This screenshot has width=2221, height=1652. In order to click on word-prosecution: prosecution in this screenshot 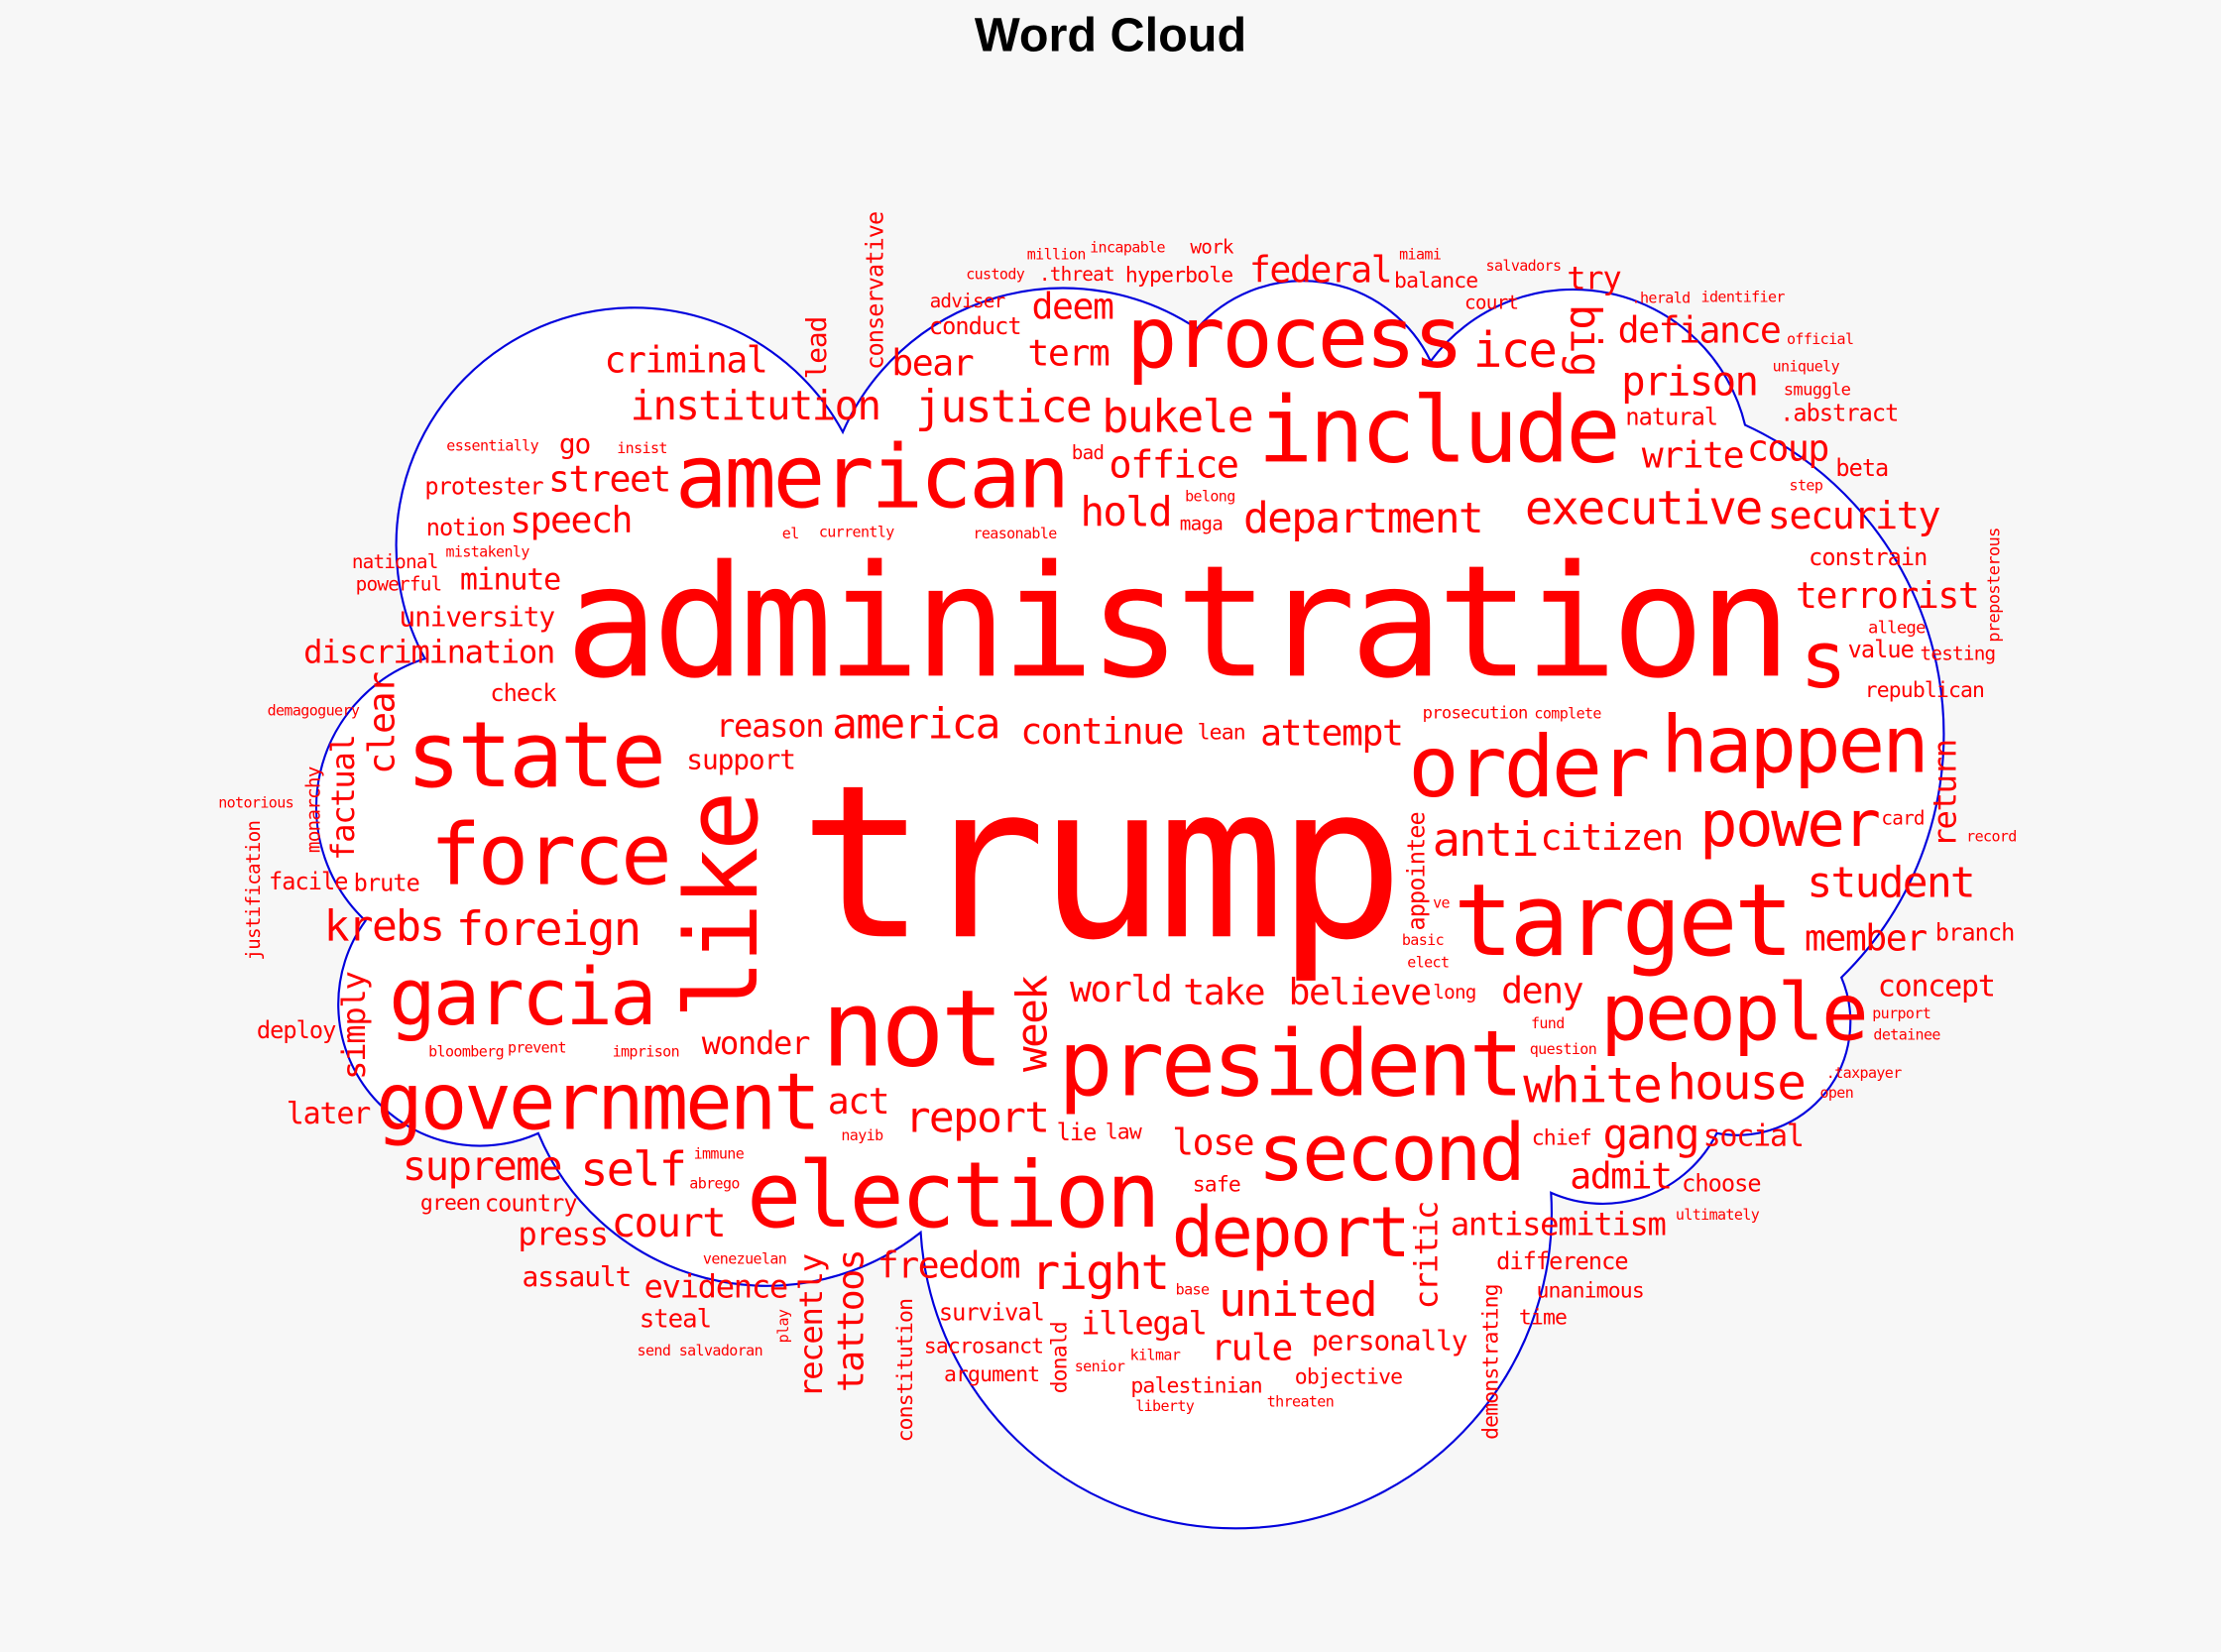, I will do `click(1475, 713)`.